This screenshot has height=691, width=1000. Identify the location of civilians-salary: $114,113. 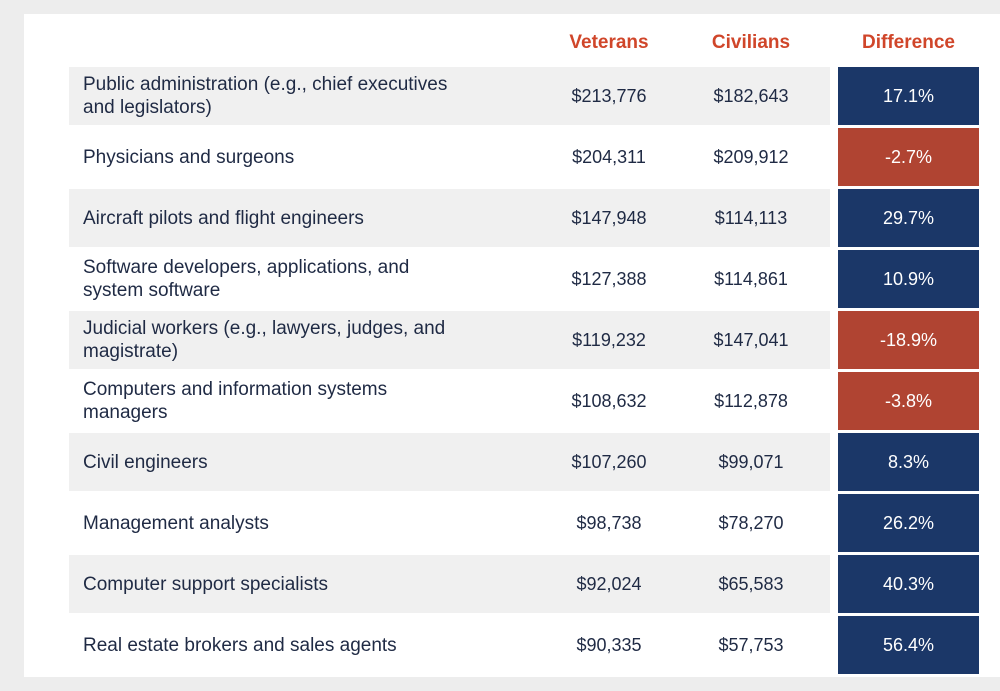
(751, 217).